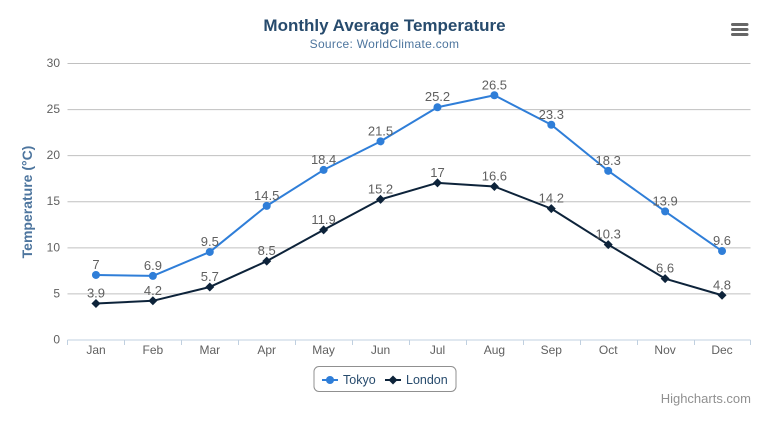 The height and width of the screenshot is (421, 769). I want to click on svg-text: 11.9, so click(323, 219).